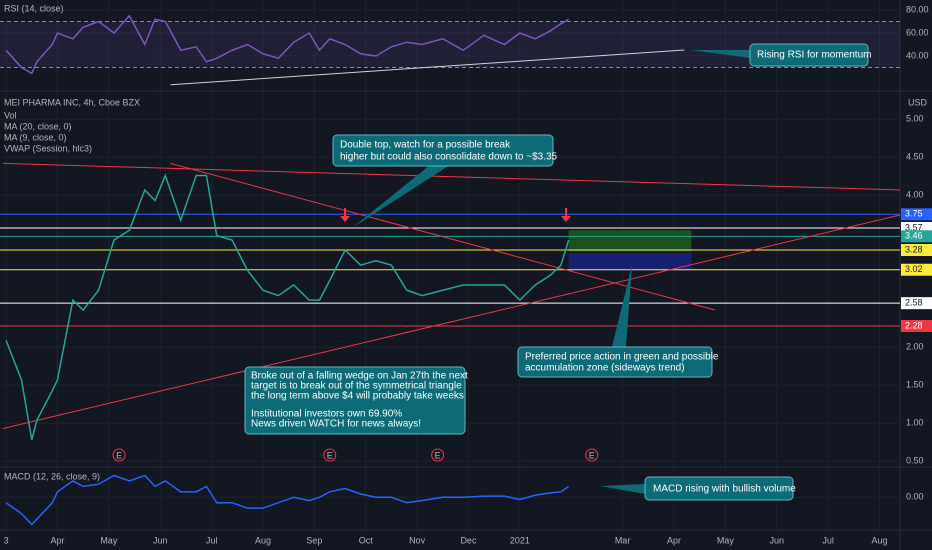 The image size is (932, 550). I want to click on y-tick-label: 2.00, so click(915, 347).